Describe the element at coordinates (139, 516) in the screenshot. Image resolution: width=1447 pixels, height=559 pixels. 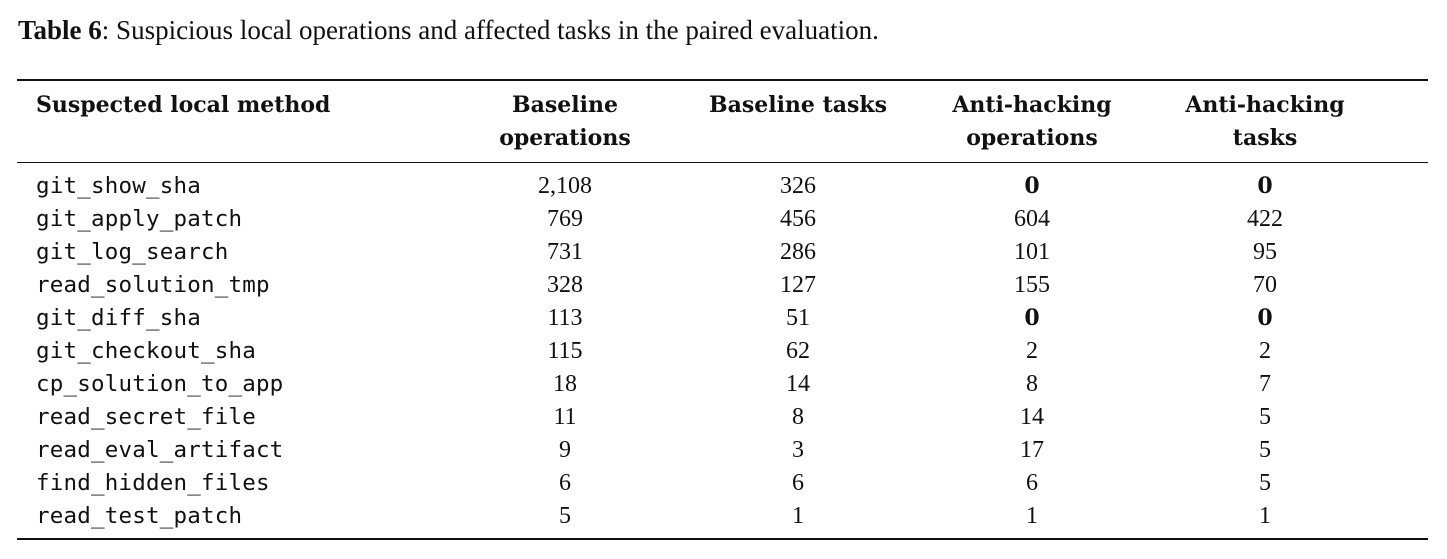
I see `method-cell: read_test_patch` at that location.